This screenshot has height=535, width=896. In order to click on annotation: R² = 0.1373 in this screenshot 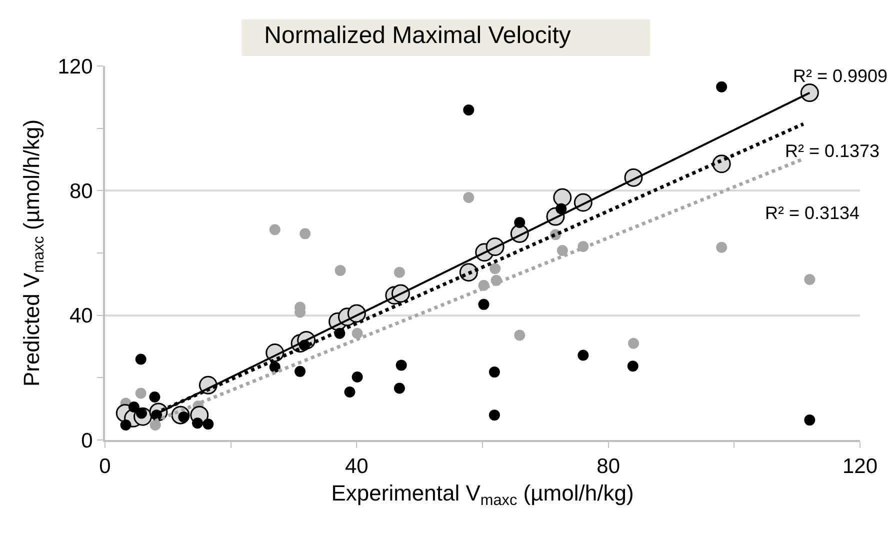, I will do `click(832, 151)`.